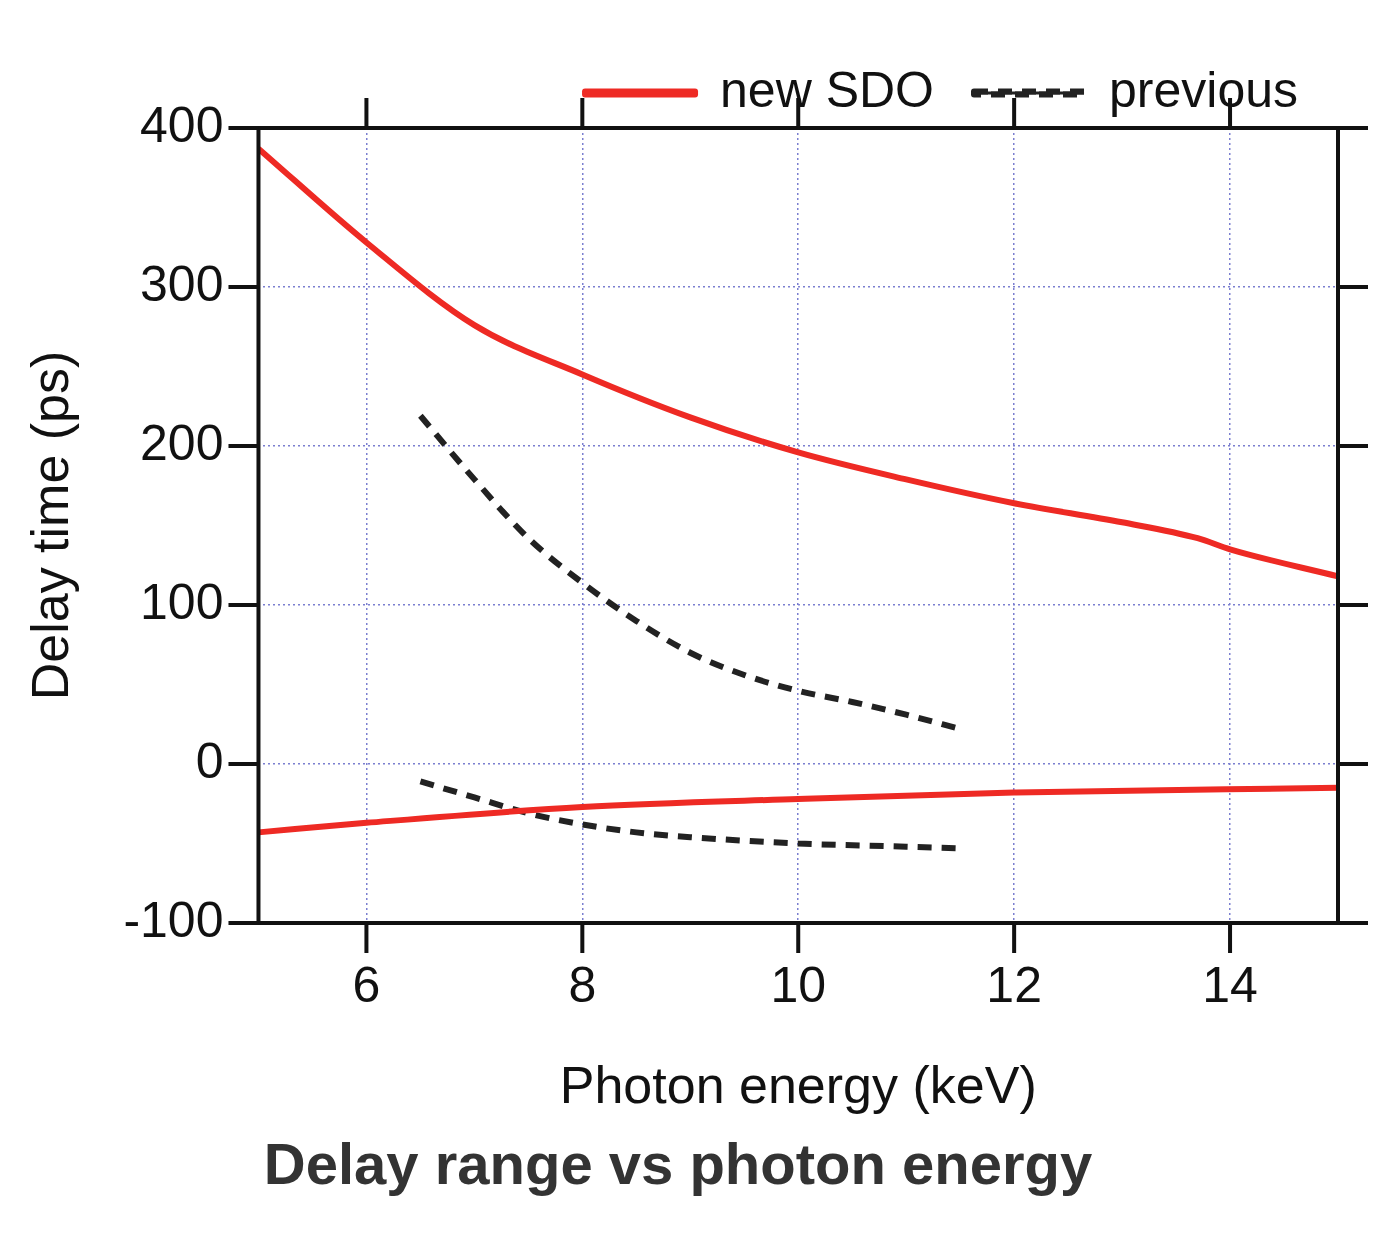 Image resolution: width=1388 pixels, height=1239 pixels. I want to click on x-tick-label: 6, so click(366, 984).